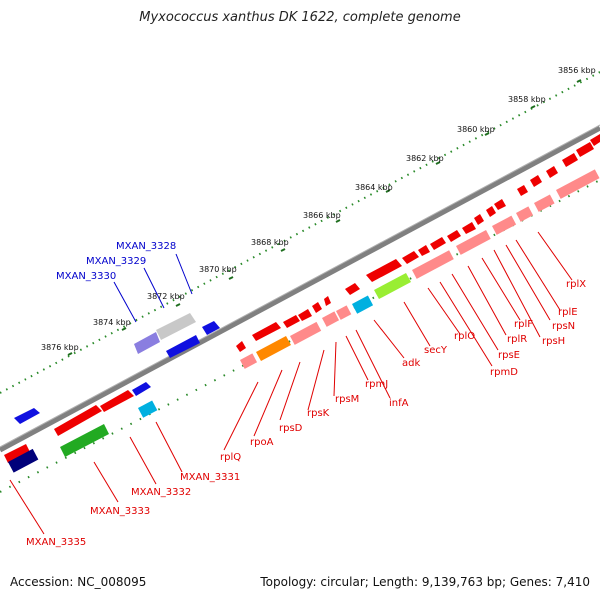  I want to click on gene-label: rplO, so click(464, 336).